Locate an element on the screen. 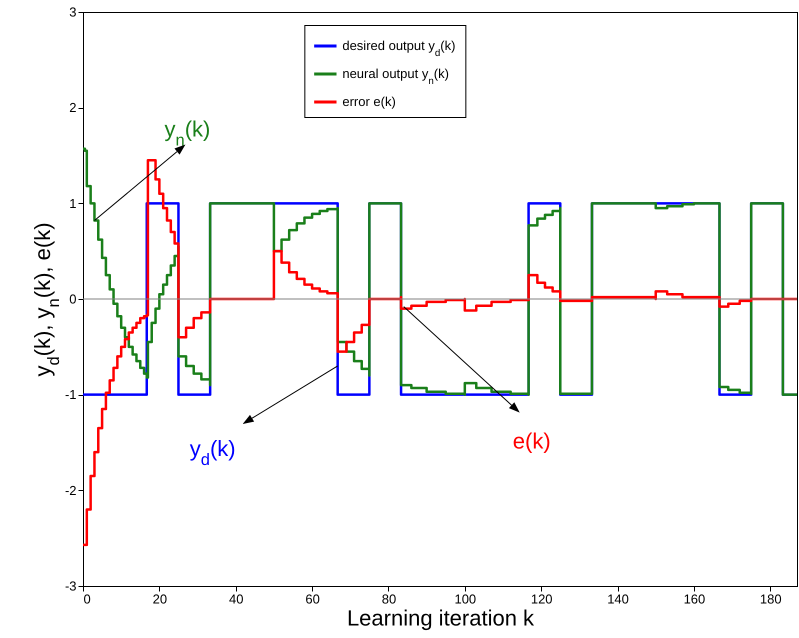 This screenshot has width=799, height=638. x-tick-label: 40 is located at coordinates (236, 599).